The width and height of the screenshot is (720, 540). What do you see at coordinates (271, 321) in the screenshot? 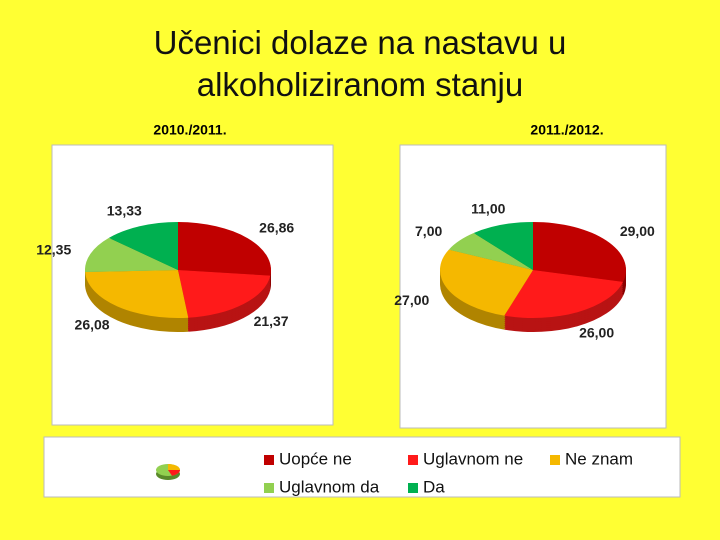
I see `data-label: 21,37` at bounding box center [271, 321].